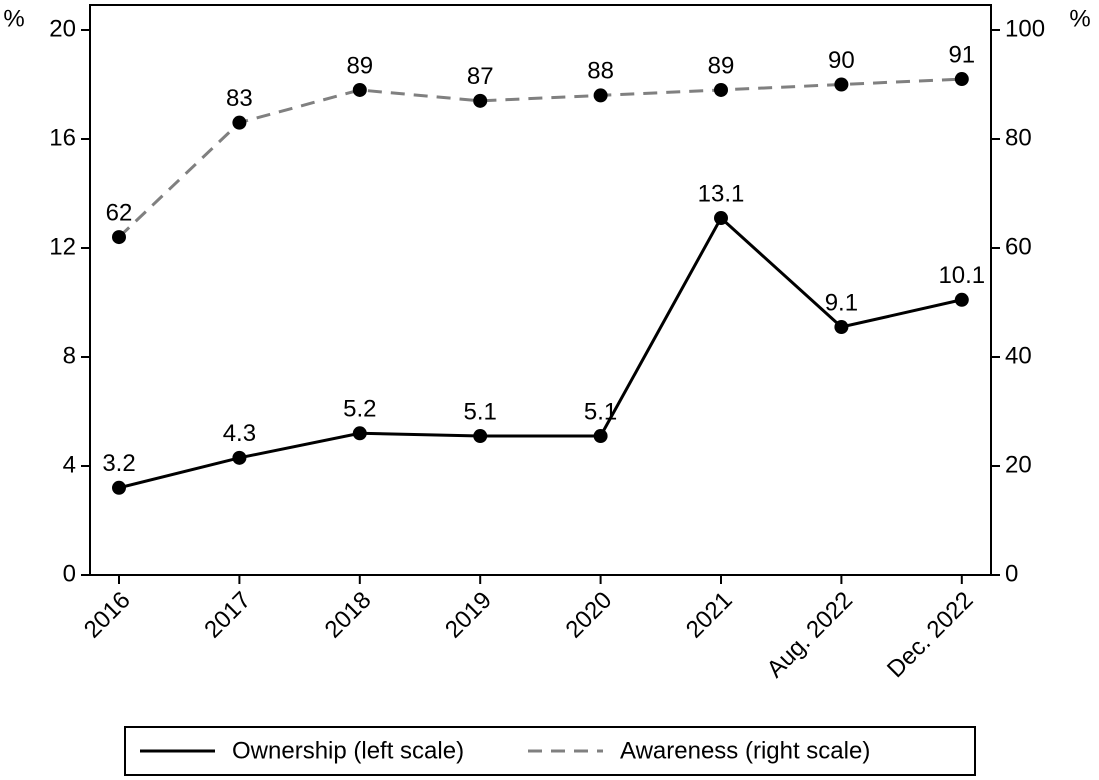  What do you see at coordinates (1018, 246) in the screenshot?
I see `y2-tick-label: 60` at bounding box center [1018, 246].